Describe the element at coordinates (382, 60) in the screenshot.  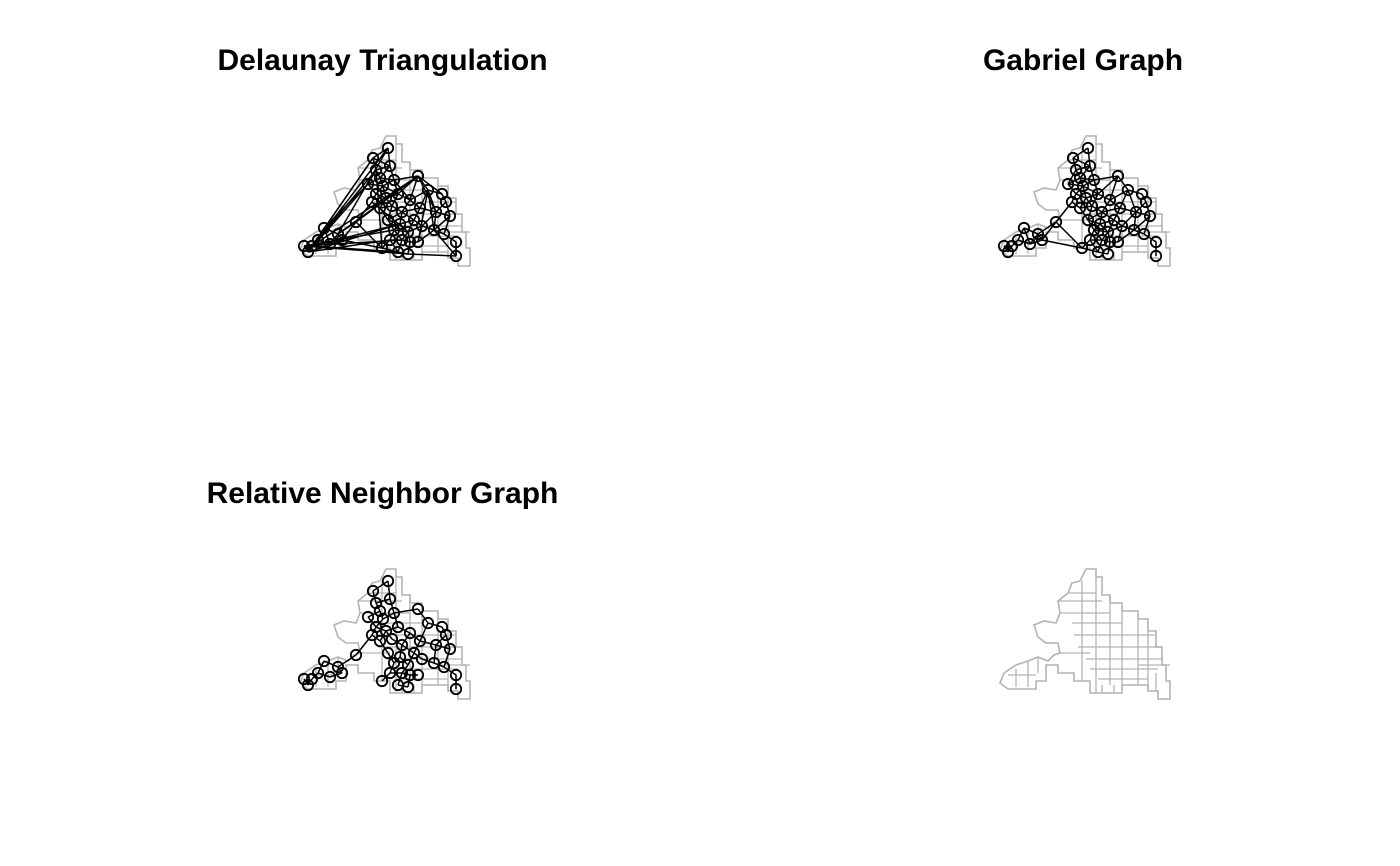
I see `panel-title: Delaunay Triangulation` at that location.